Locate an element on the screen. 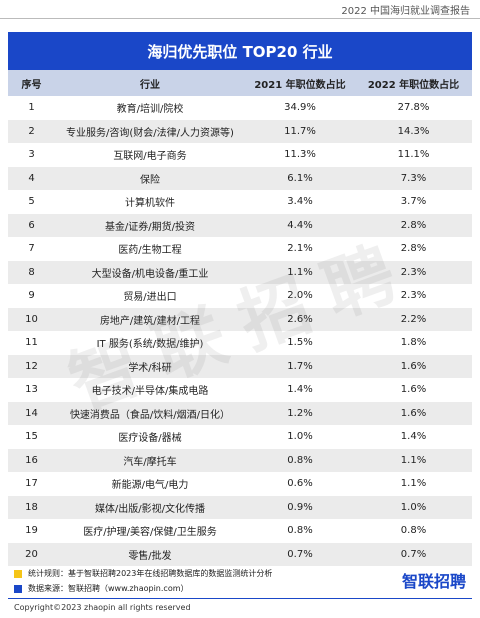 The width and height of the screenshot is (480, 618). column-header: 行业 is located at coordinates (150, 85).